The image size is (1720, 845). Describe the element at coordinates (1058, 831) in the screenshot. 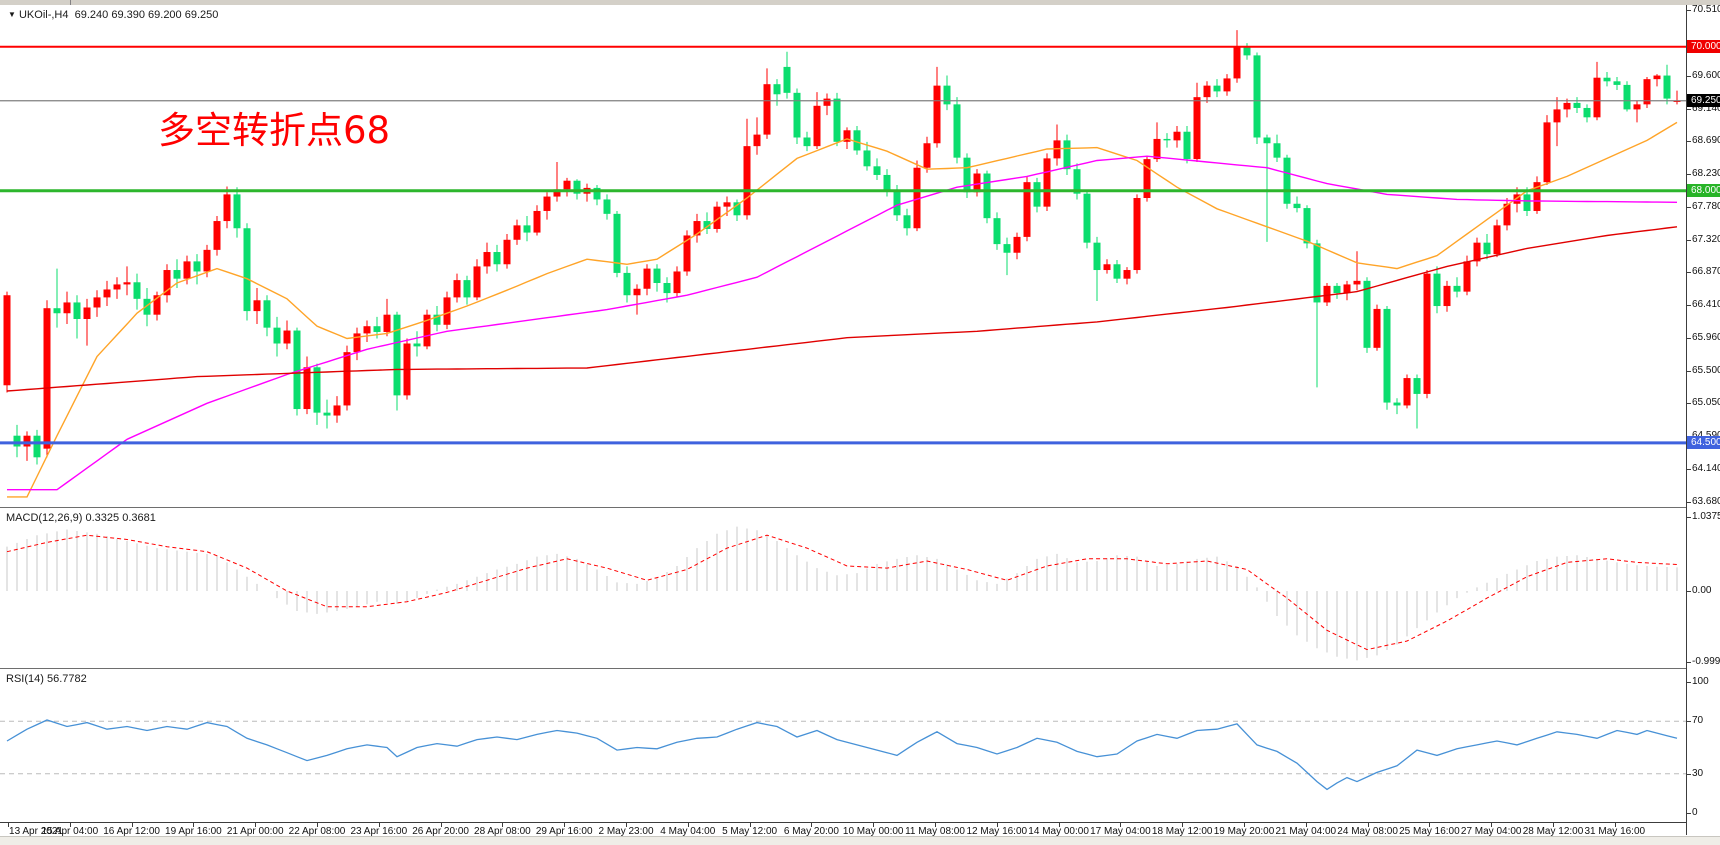

I see `time-axis-label: 14 May 00:00` at that location.